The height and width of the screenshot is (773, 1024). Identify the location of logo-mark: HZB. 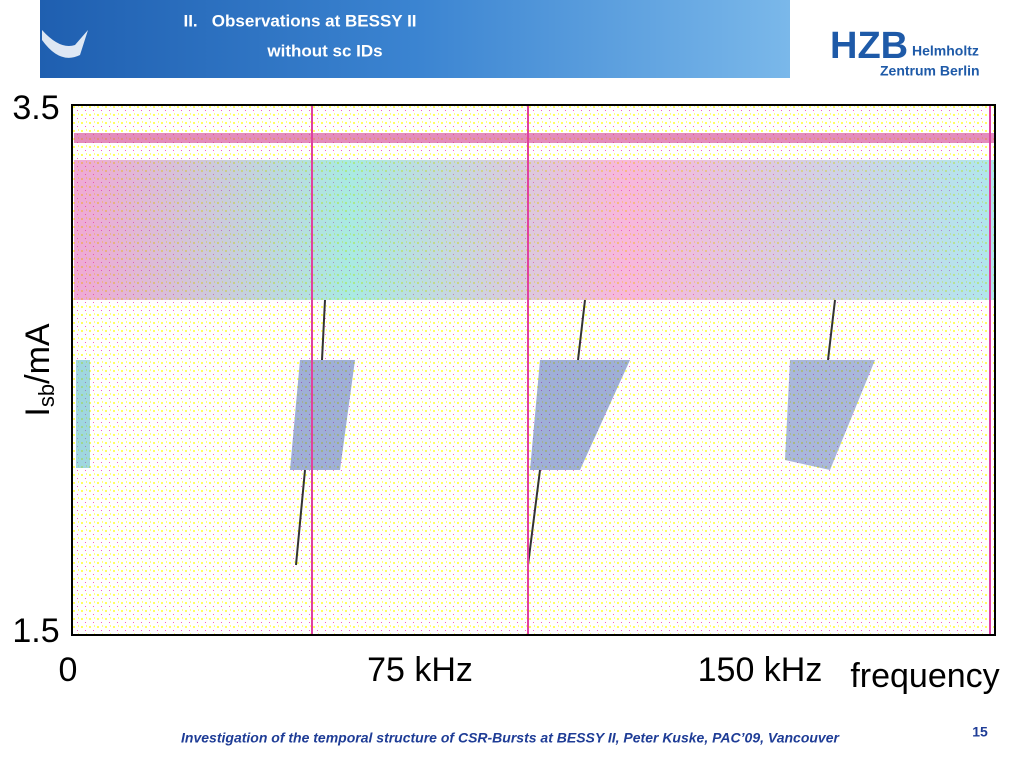
(869, 46).